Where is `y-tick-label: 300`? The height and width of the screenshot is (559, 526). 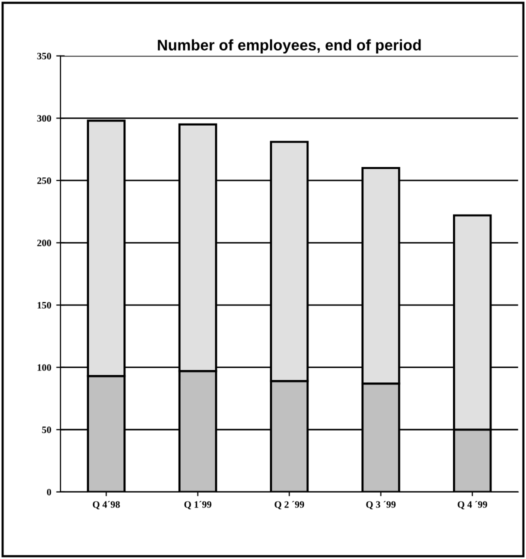
y-tick-label: 300 is located at coordinates (44, 118).